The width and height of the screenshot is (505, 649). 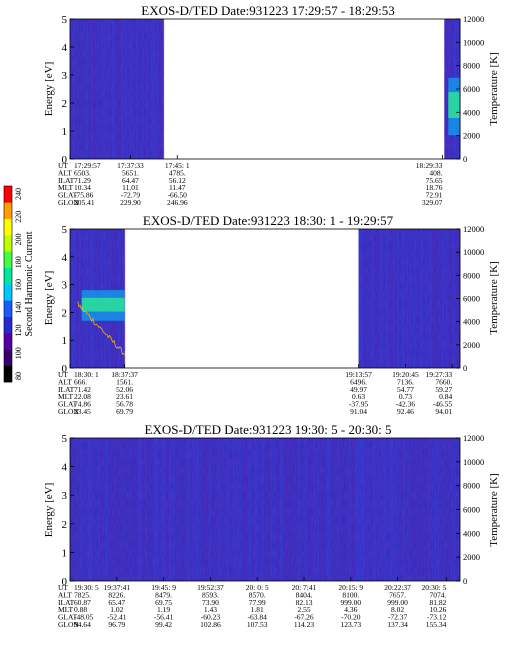 I want to click on orbit-value: 4785., so click(x=177, y=172).